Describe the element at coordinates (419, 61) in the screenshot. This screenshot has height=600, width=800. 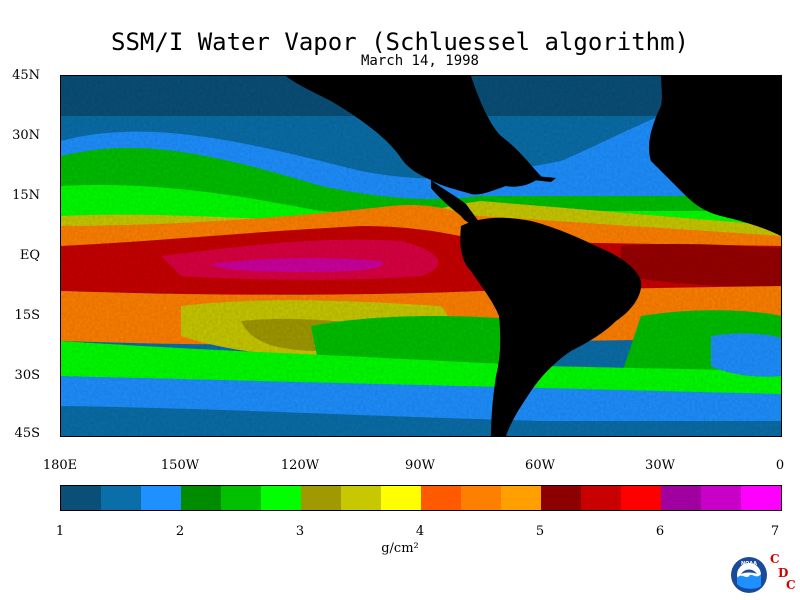
I see `map-date: March 14, 1998` at that location.